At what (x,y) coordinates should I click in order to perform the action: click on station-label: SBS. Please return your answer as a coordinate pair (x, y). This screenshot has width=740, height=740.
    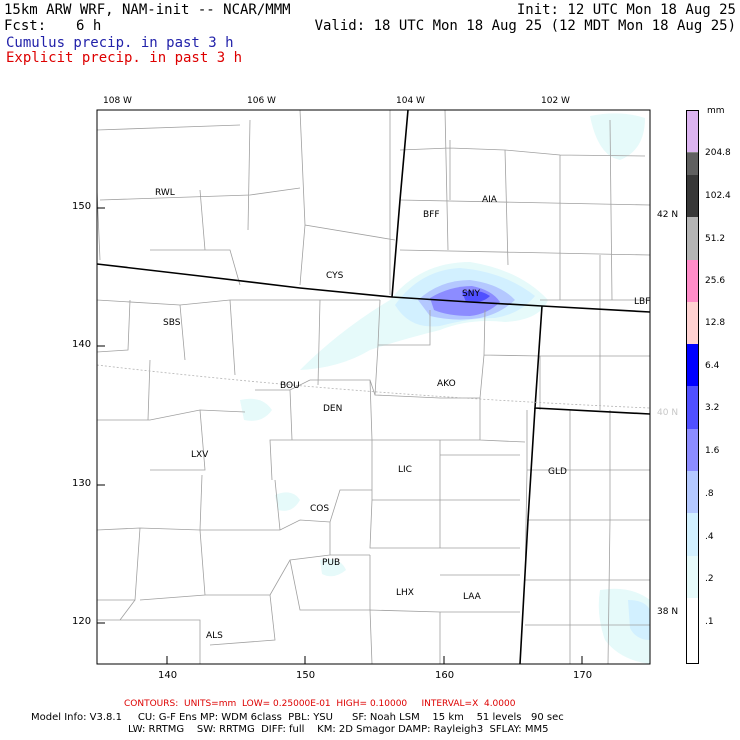
    Looking at the image, I should click on (172, 323).